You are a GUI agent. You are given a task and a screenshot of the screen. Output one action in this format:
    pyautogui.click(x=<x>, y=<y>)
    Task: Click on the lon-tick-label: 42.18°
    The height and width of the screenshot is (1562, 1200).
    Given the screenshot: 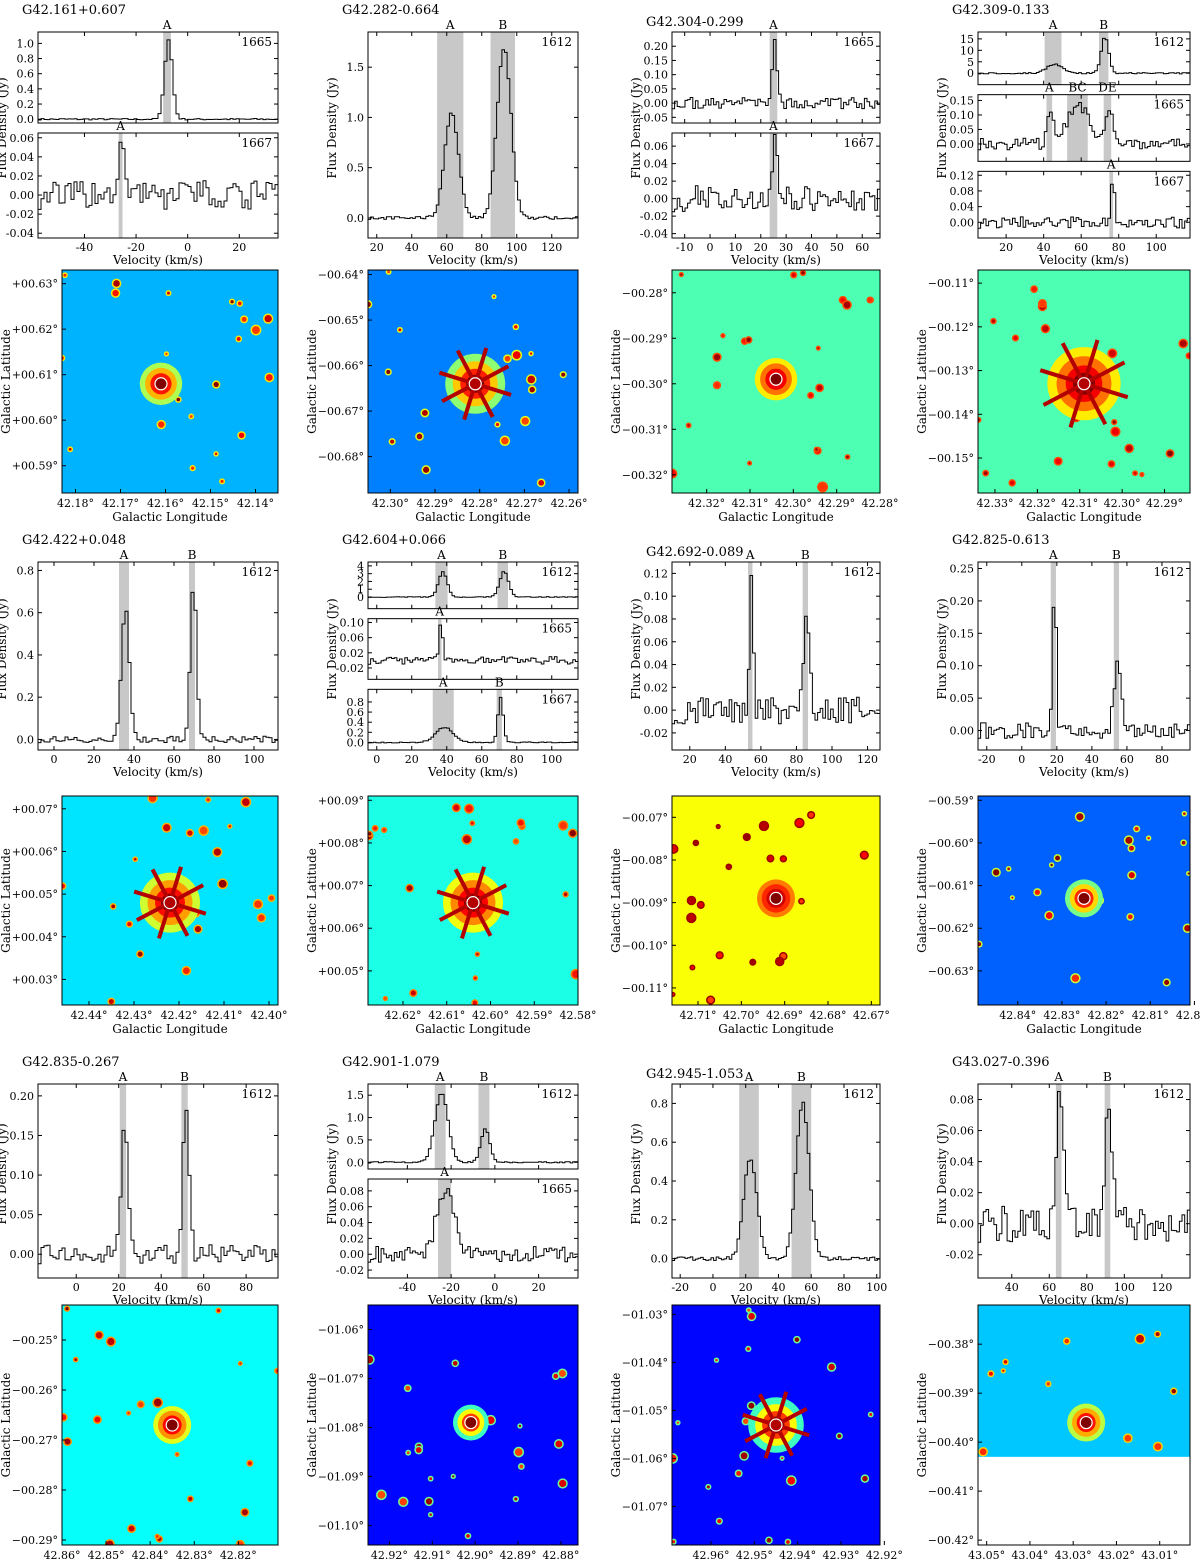 What is the action you would take?
    pyautogui.click(x=75, y=503)
    